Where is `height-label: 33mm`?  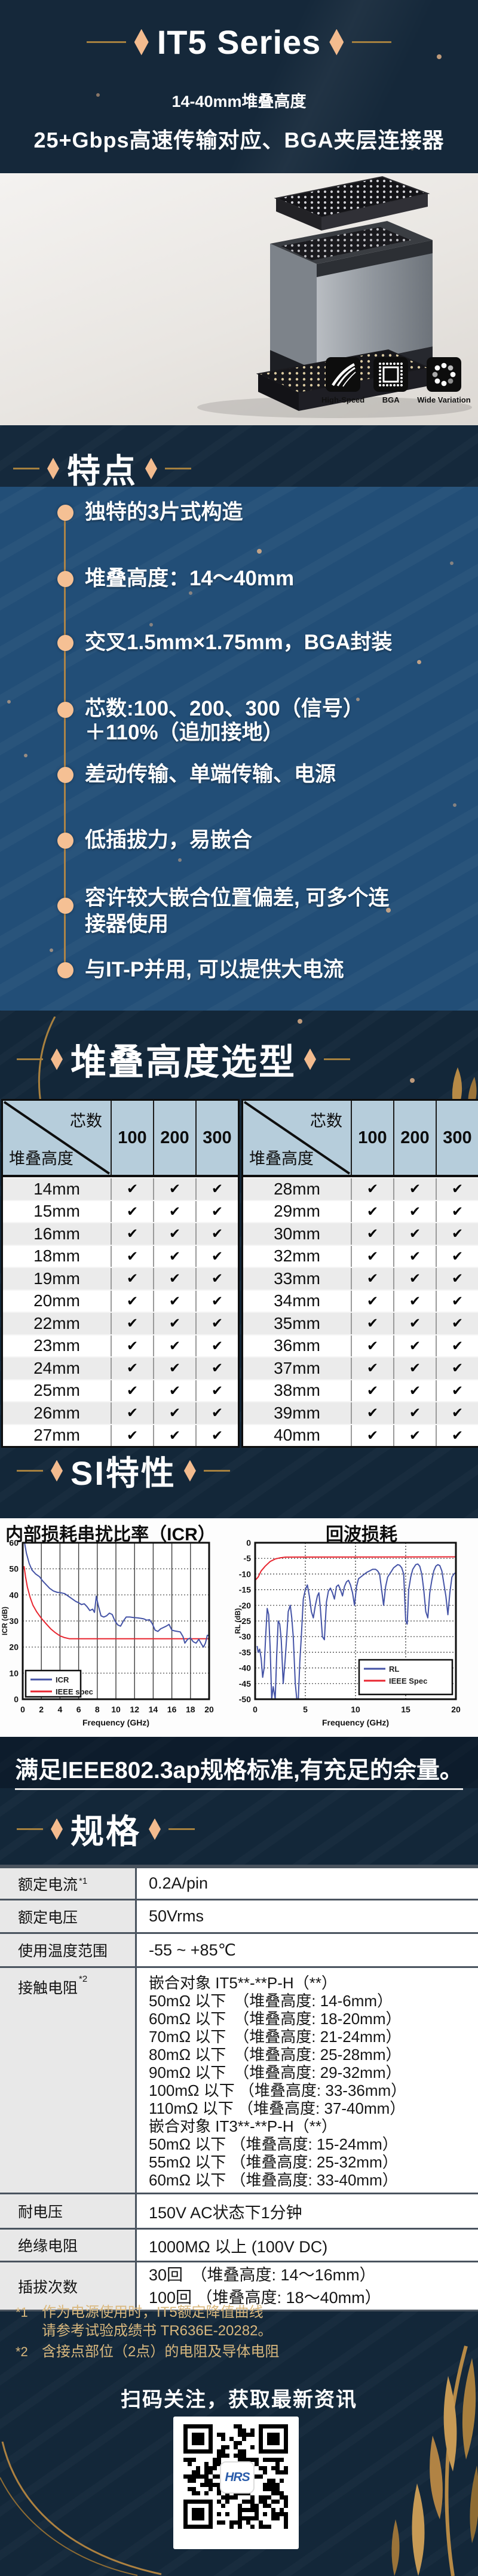
height-label: 33mm is located at coordinates (297, 1278).